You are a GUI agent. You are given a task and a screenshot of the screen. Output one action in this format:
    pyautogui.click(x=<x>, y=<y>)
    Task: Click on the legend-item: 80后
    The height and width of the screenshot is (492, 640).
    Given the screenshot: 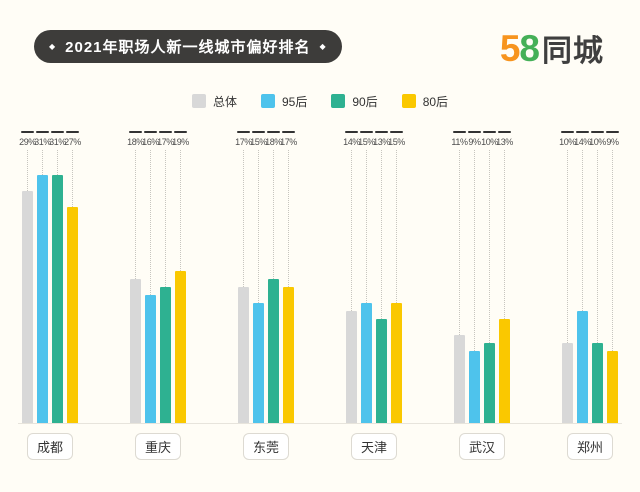 What is the action you would take?
    pyautogui.click(x=425, y=101)
    